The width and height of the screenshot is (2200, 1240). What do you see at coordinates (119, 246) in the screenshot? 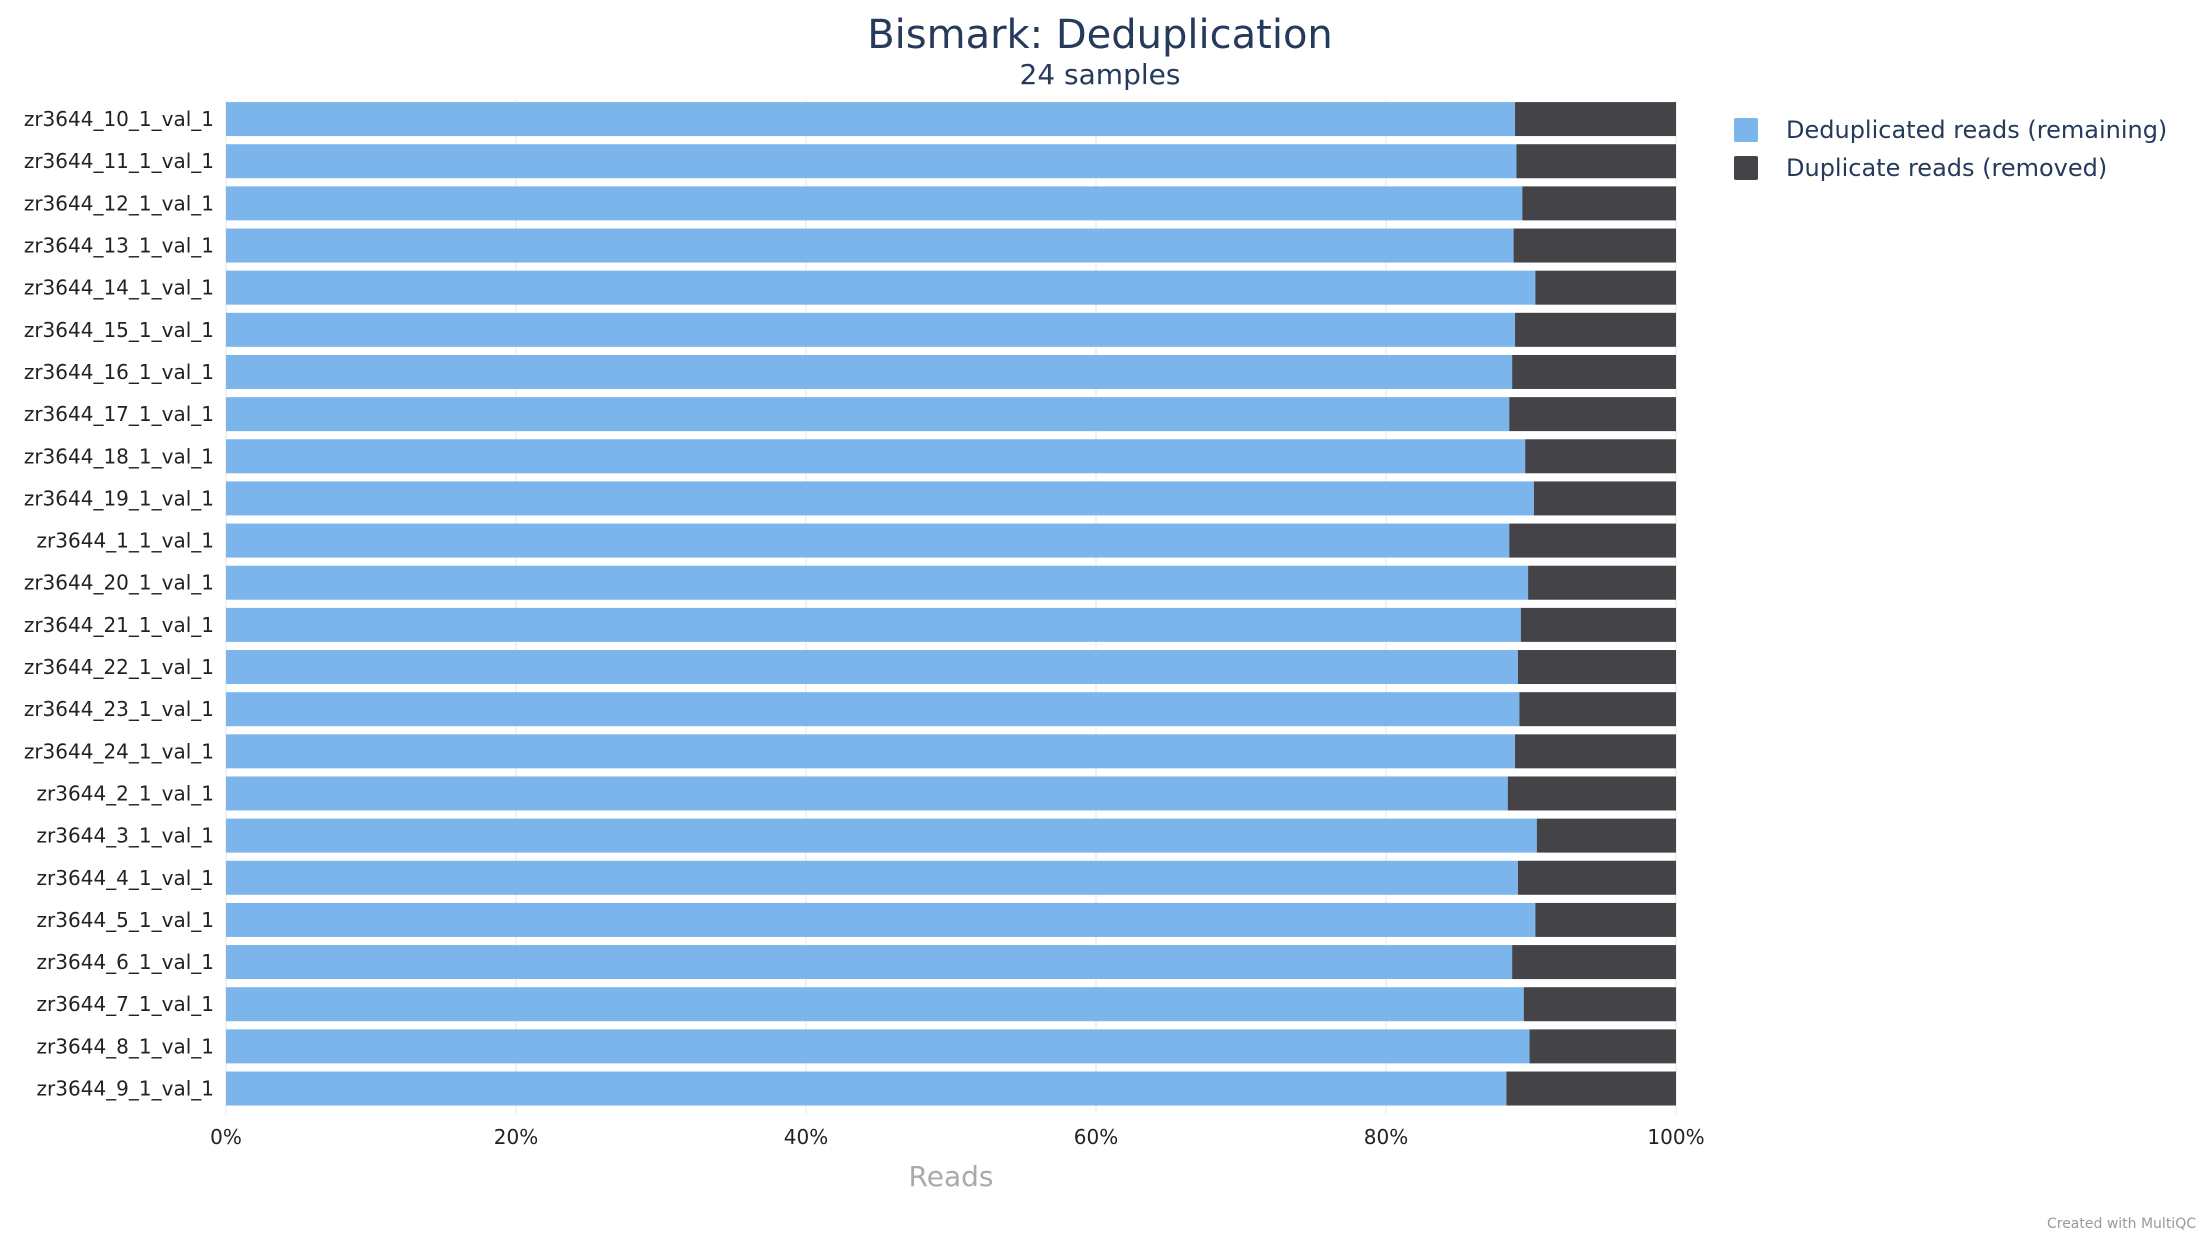
I see `y-tick-label: zr3644_13_1_val_1` at bounding box center [119, 246].